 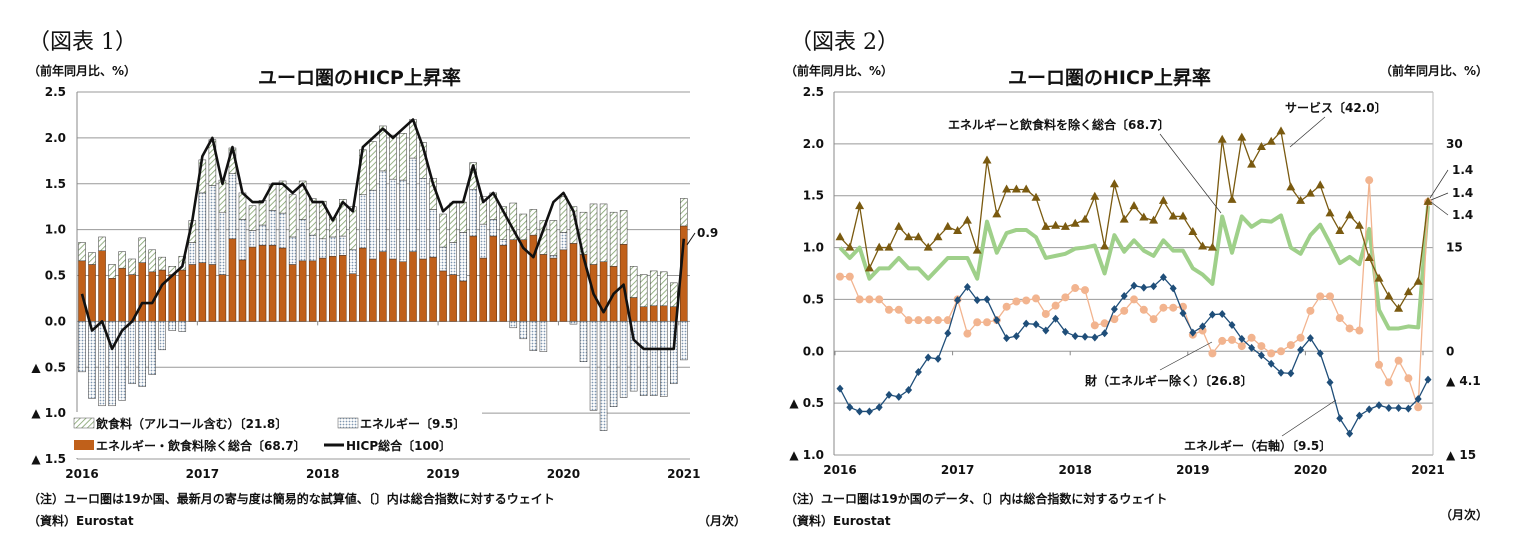 I want to click on figure-label-2: （図表 2）, so click(x=844, y=42).